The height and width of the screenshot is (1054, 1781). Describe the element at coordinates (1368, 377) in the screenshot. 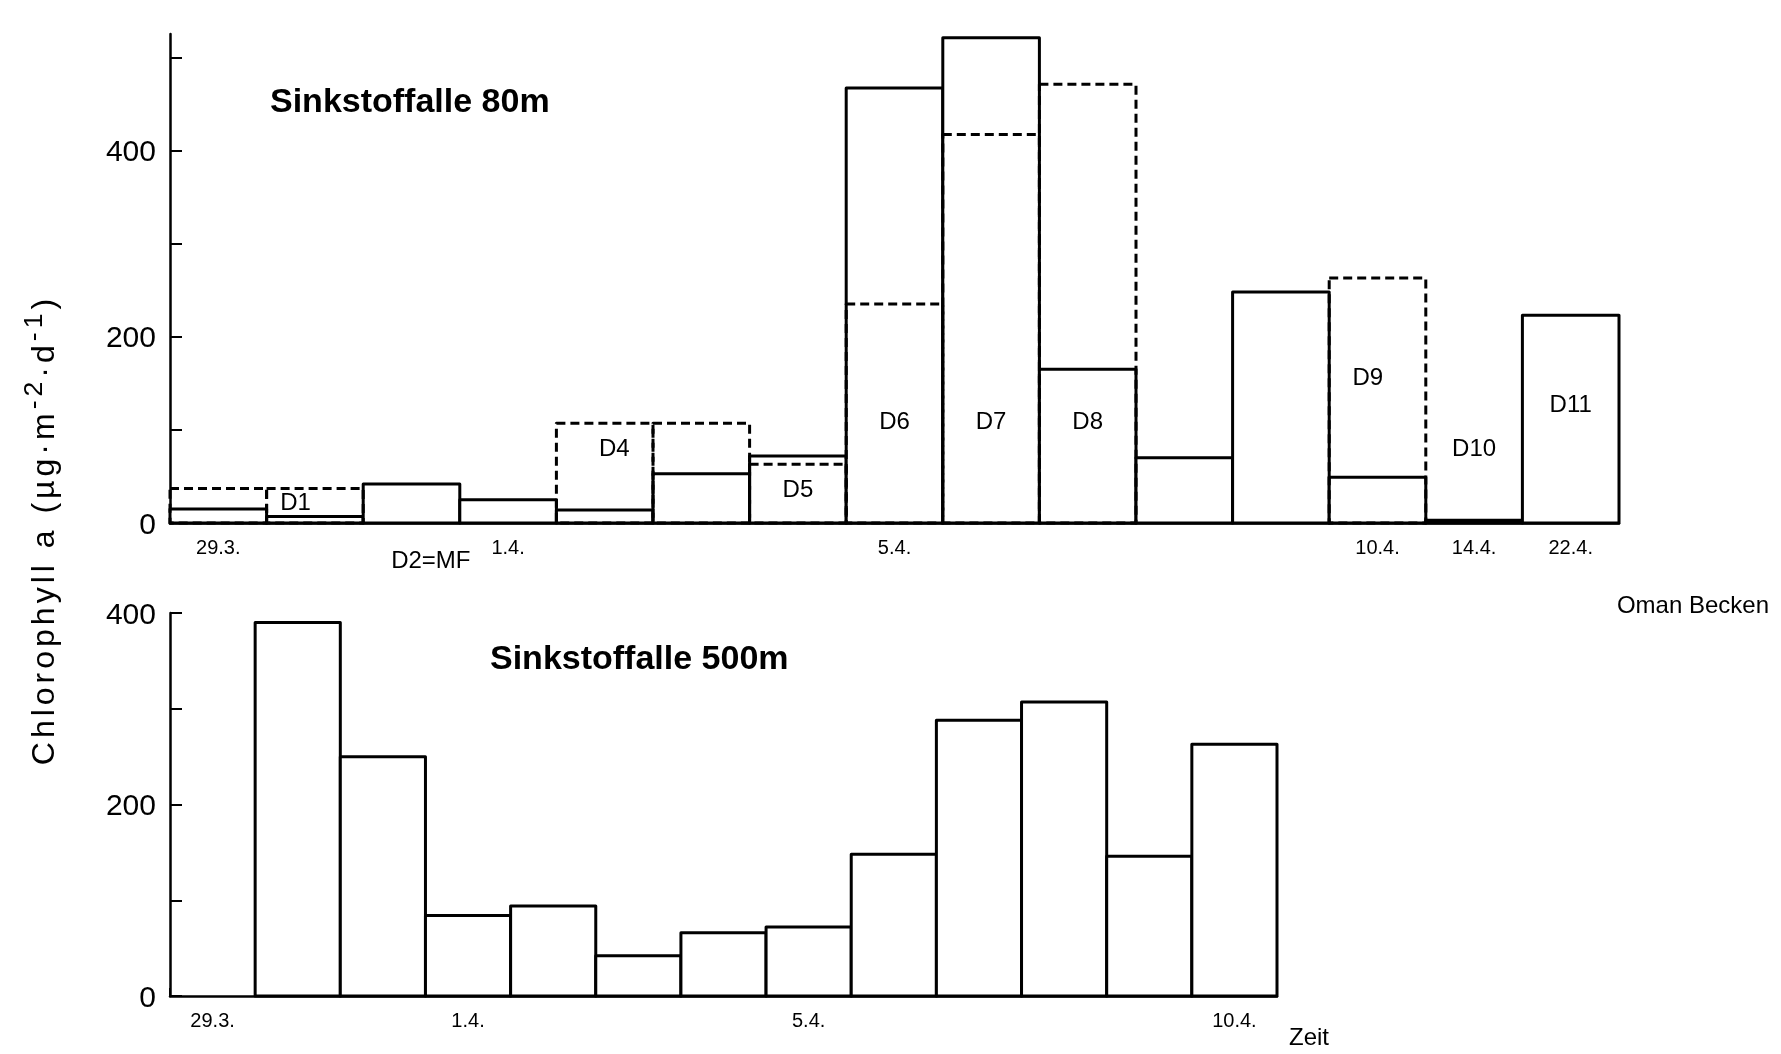

I see `annotation: D9` at that location.